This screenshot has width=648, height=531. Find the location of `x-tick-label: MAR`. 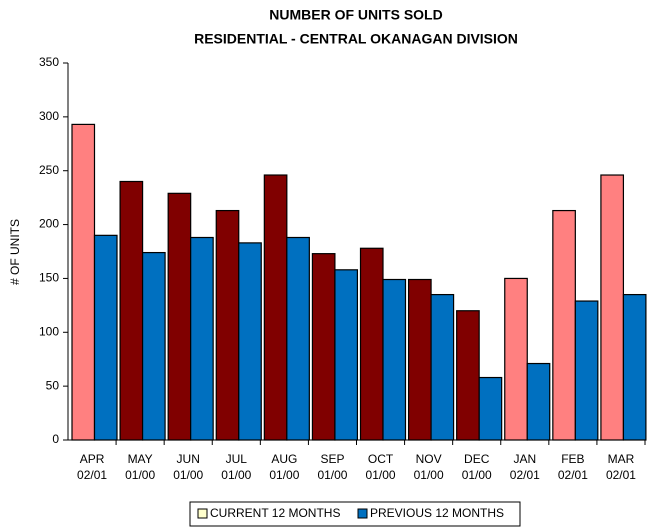

x-tick-label: MAR is located at coordinates (621, 459).